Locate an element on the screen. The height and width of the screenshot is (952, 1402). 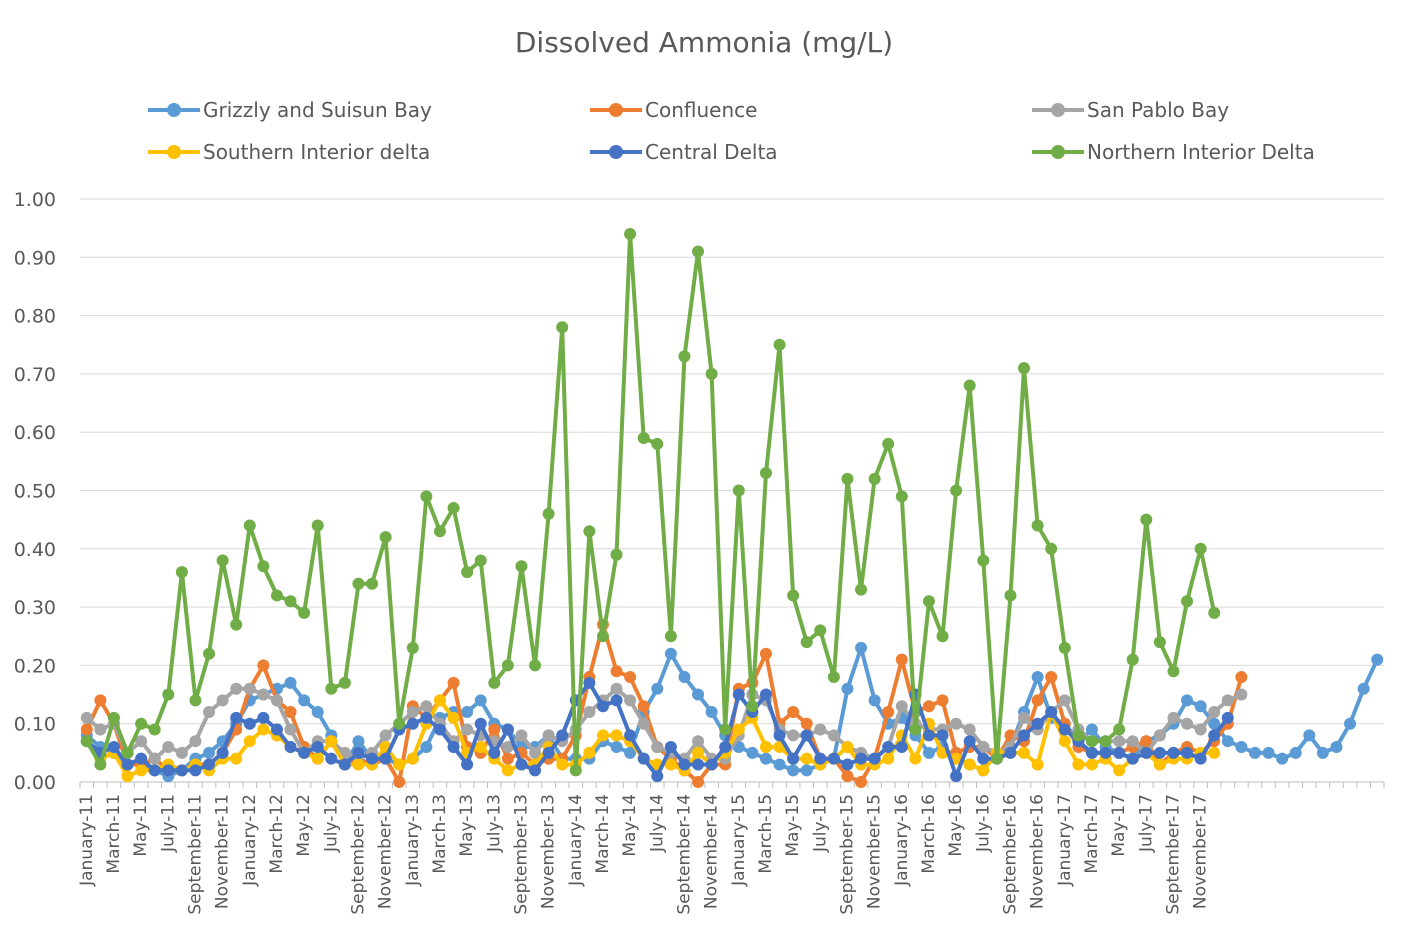
x-tick-label: September-13 is located at coordinates (521, 854).